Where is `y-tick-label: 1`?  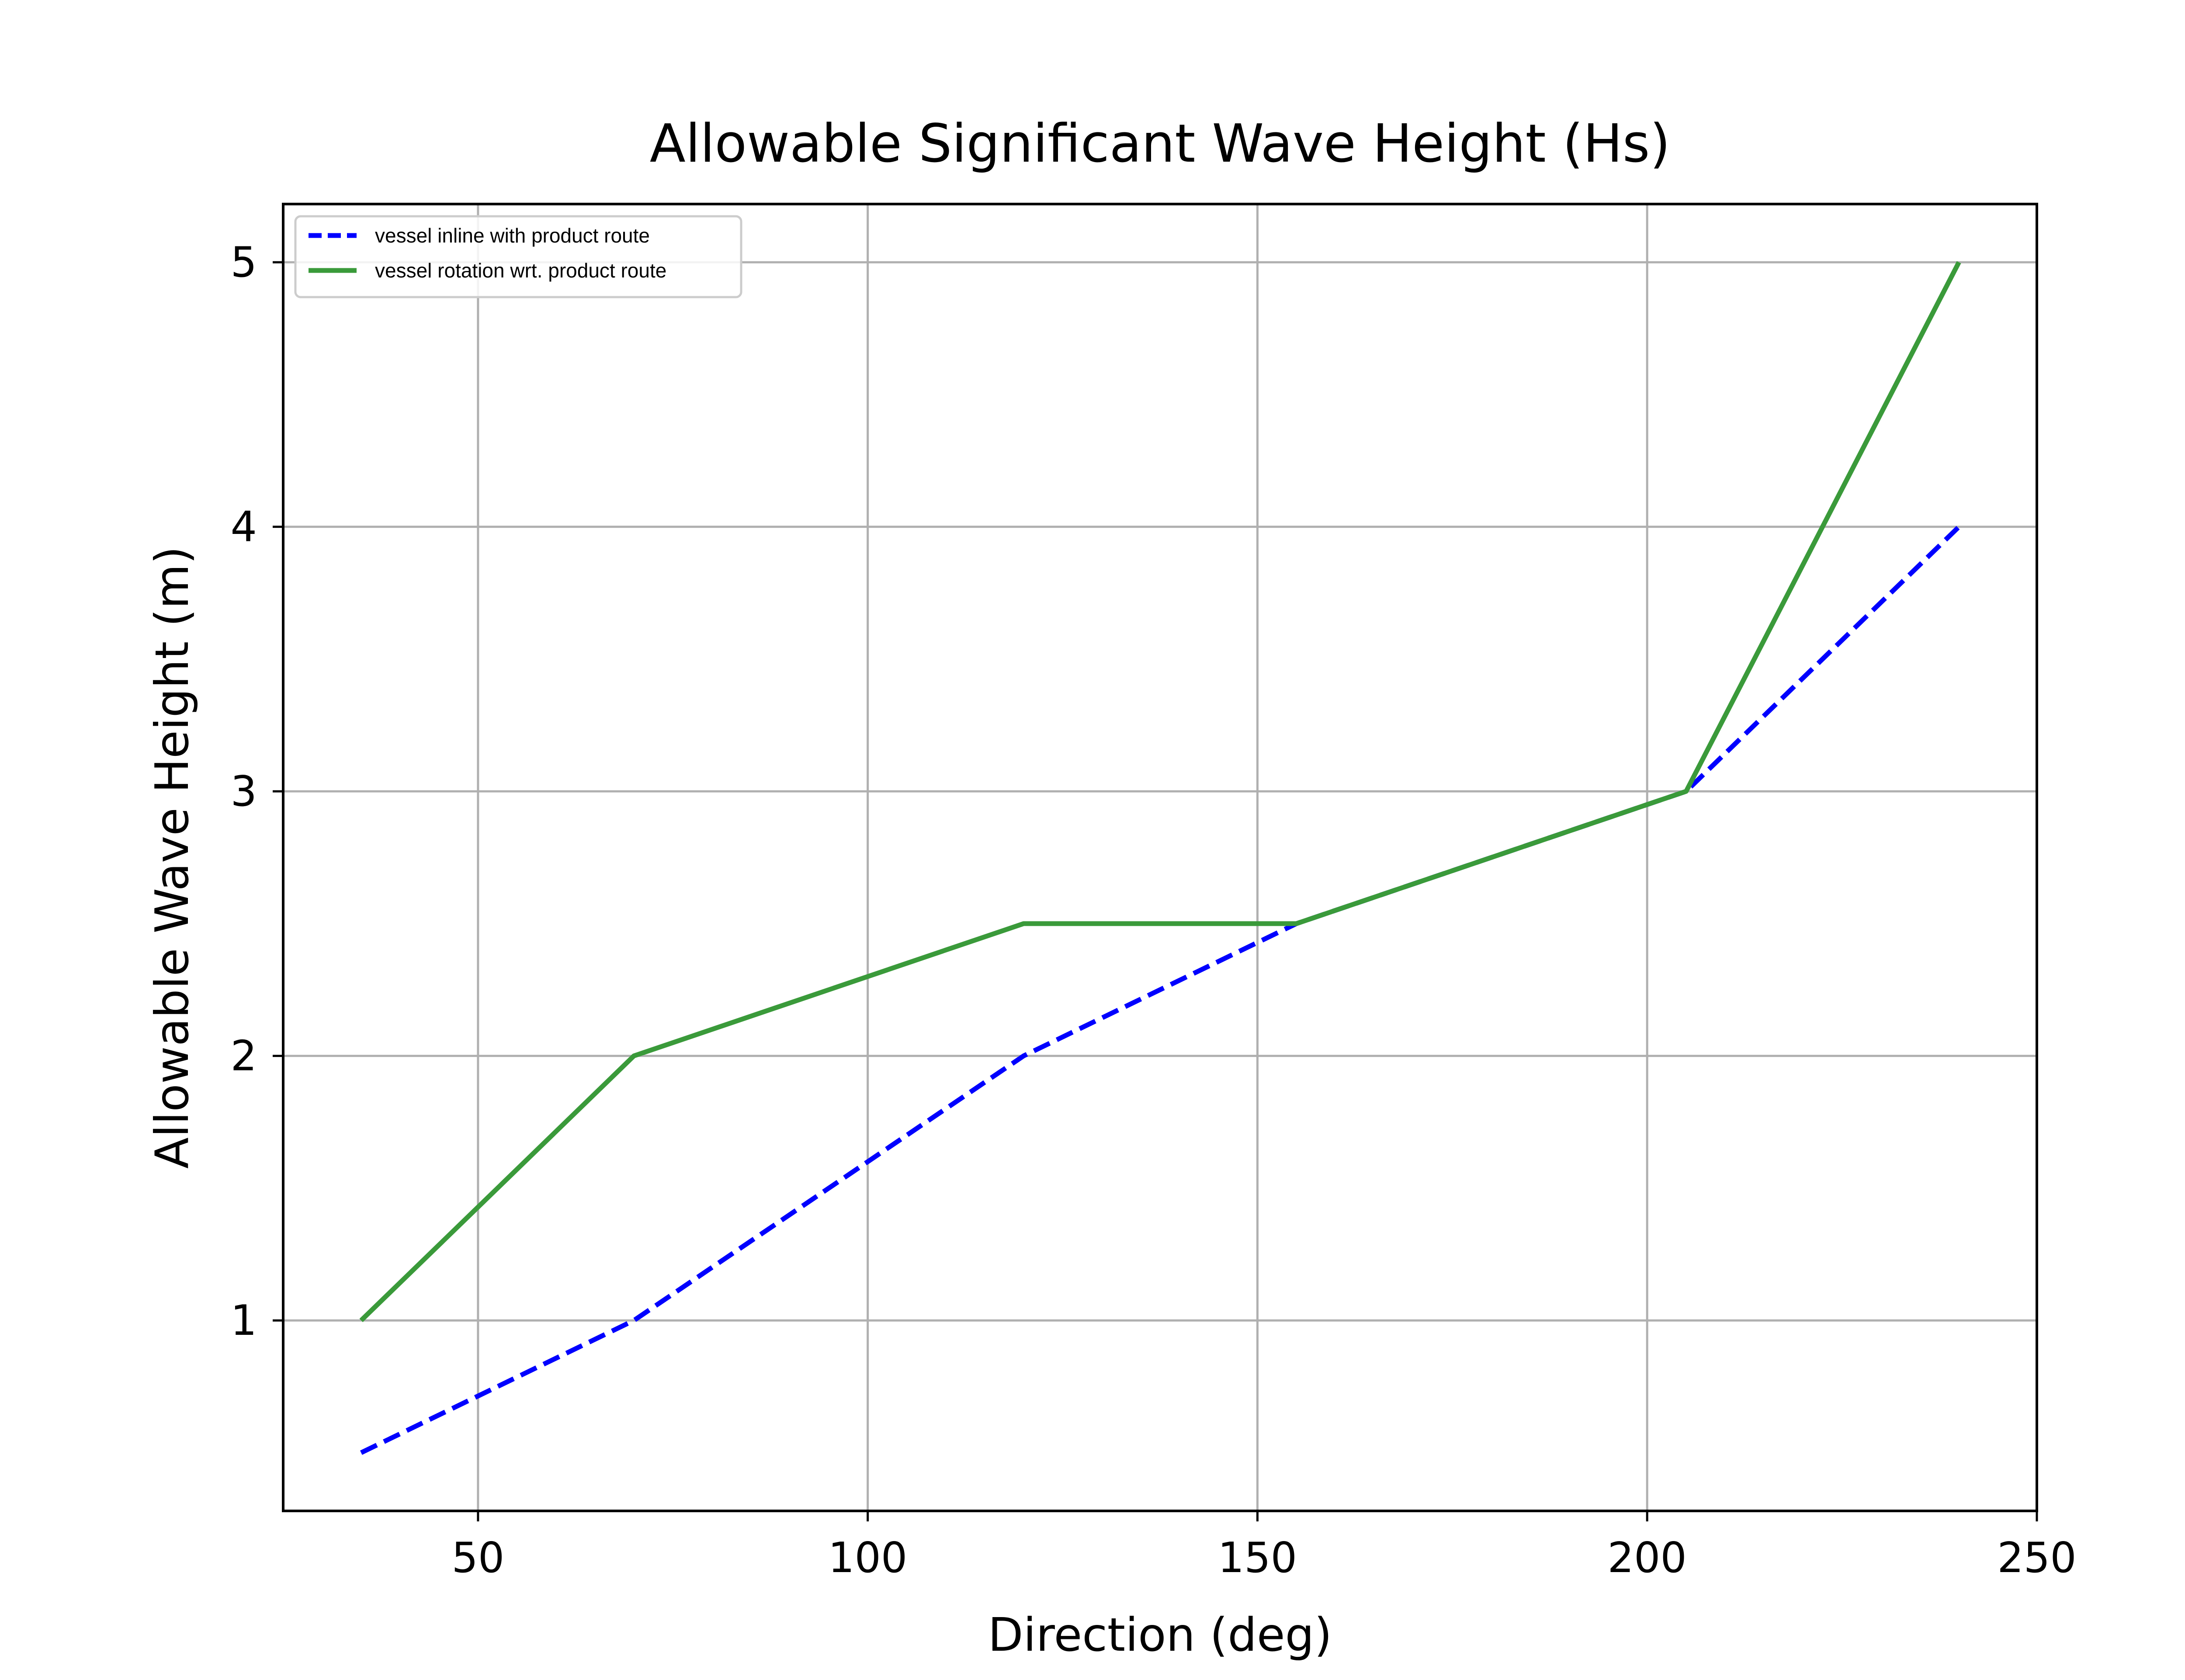
y-tick-label: 1 is located at coordinates (244, 1321).